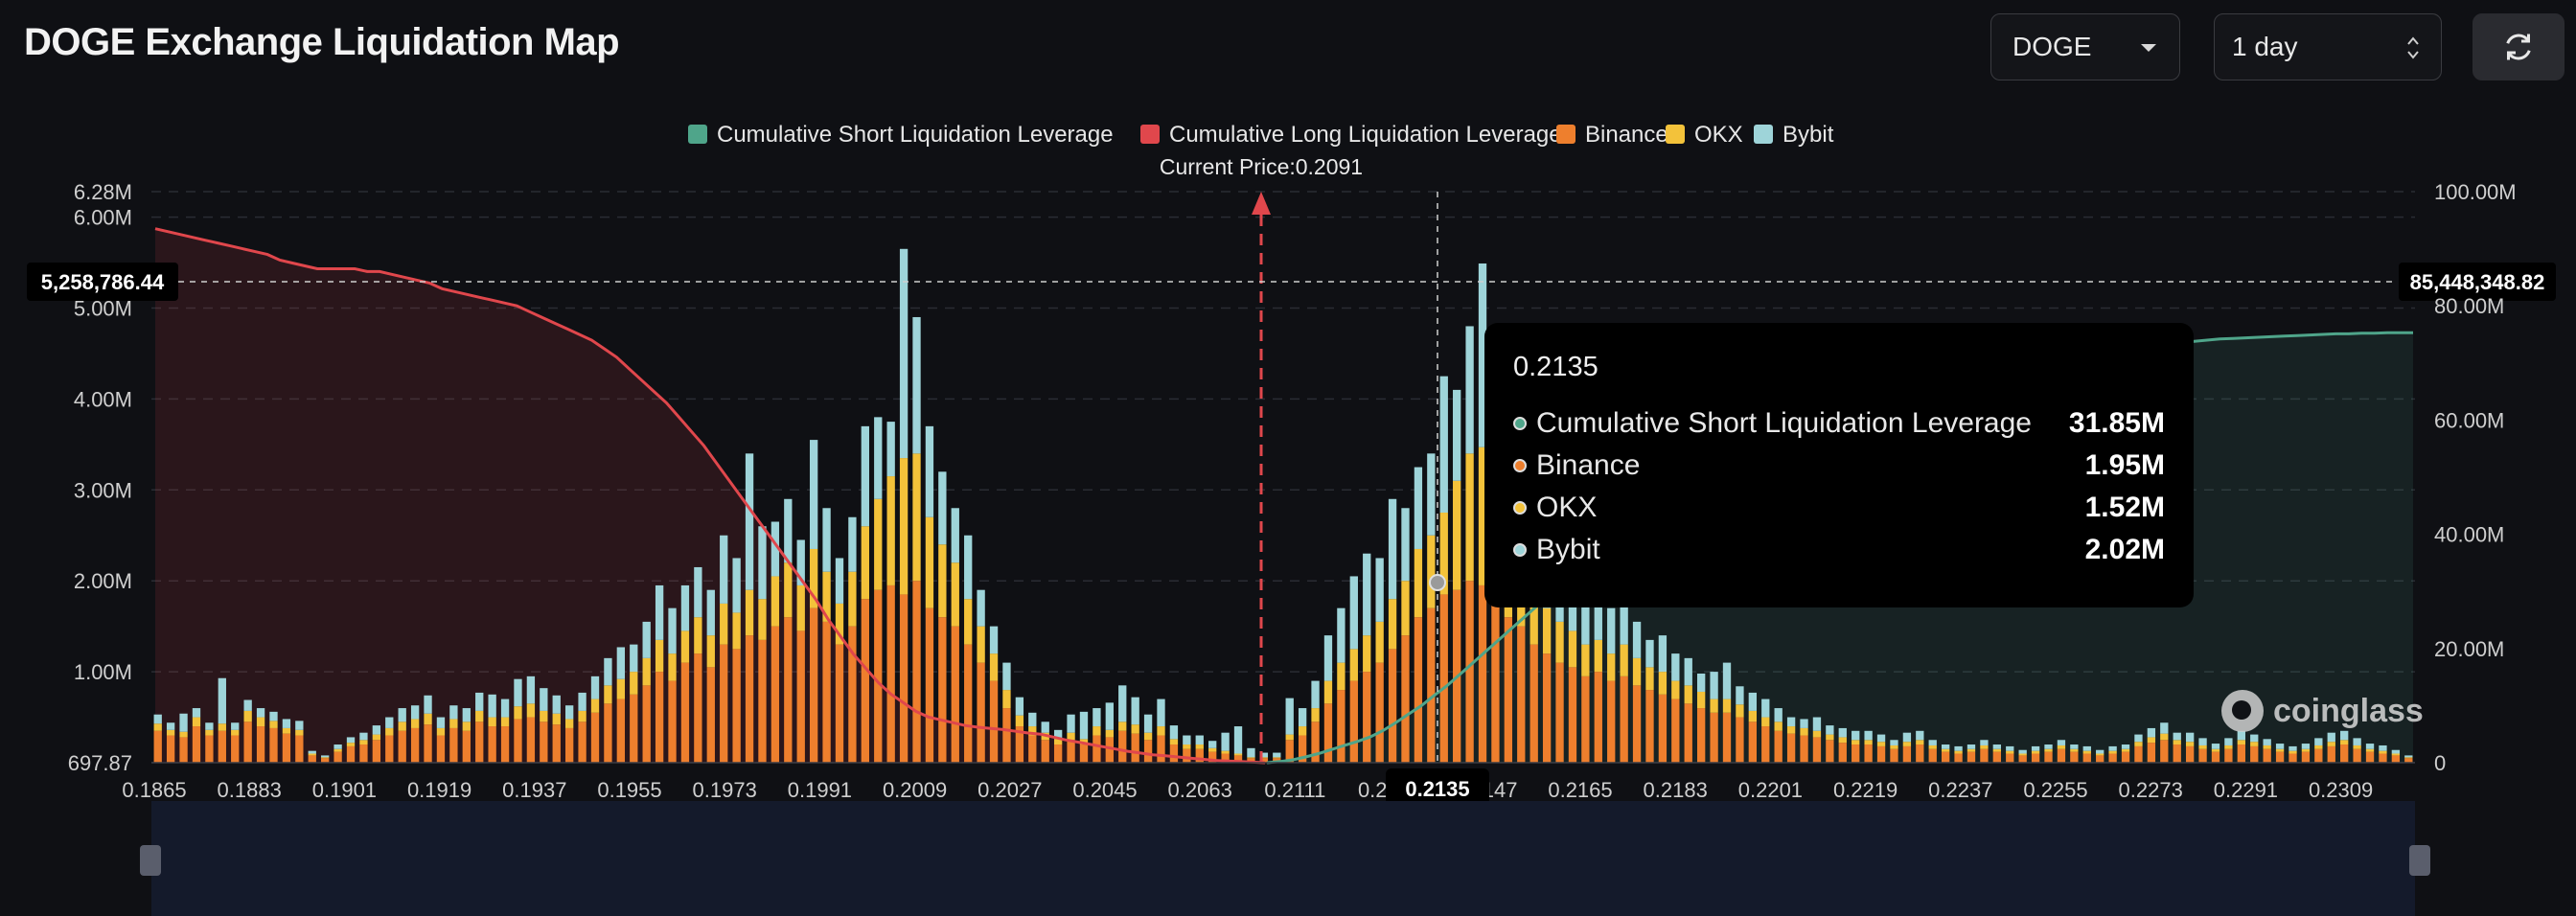 This screenshot has height=916, width=2576. I want to click on x-tick-label: 0.1883, so click(250, 790).